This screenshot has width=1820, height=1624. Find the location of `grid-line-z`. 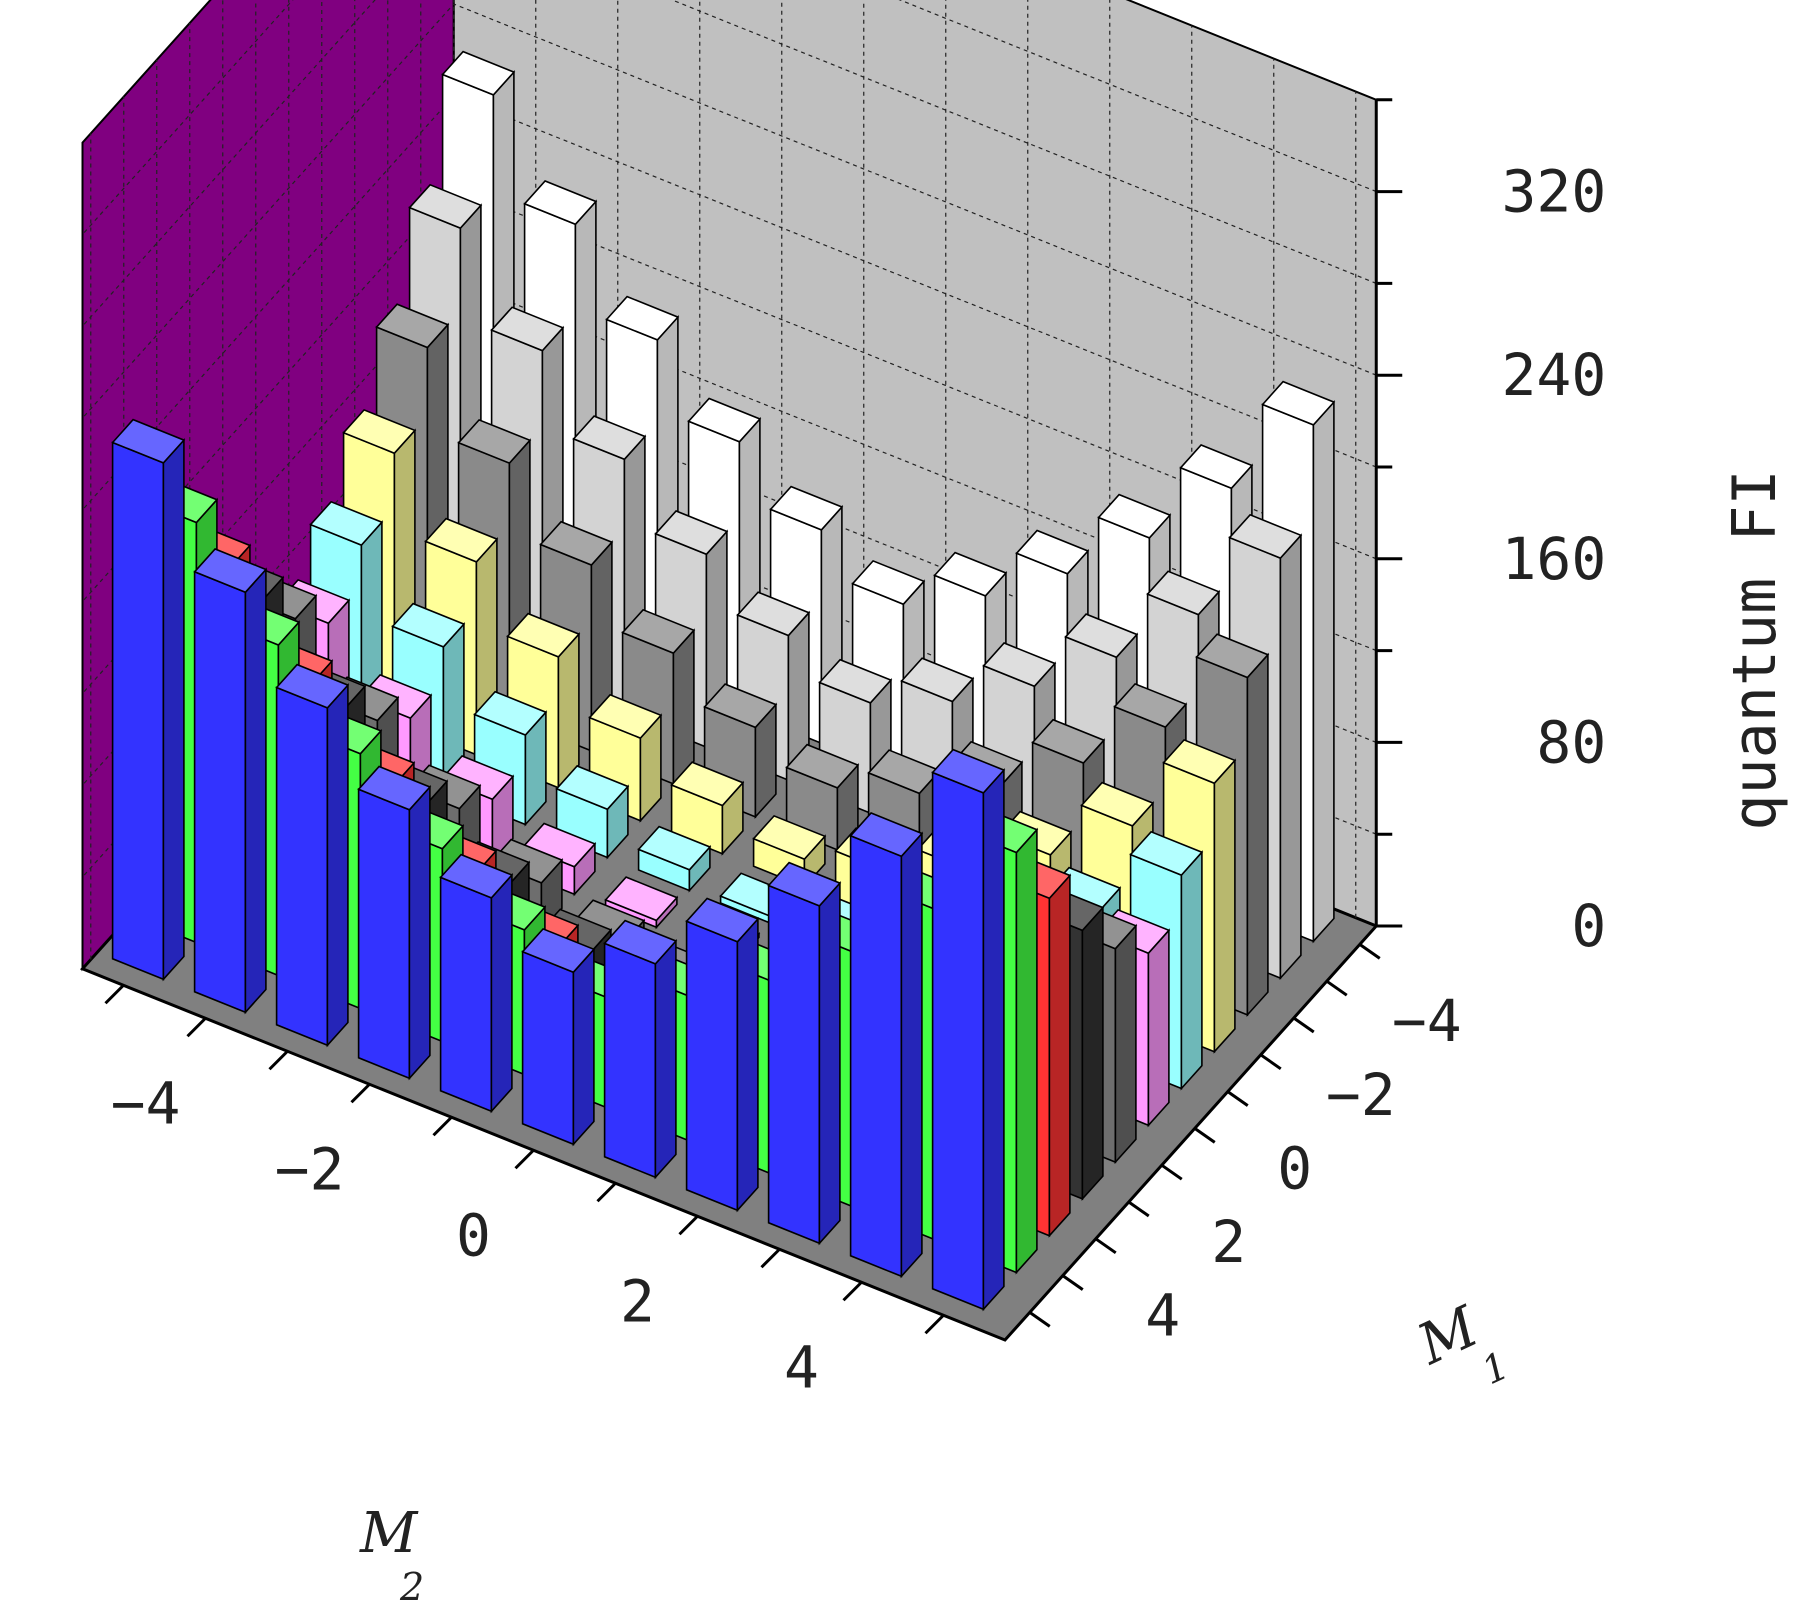

grid-line-z is located at coordinates (729, 163).